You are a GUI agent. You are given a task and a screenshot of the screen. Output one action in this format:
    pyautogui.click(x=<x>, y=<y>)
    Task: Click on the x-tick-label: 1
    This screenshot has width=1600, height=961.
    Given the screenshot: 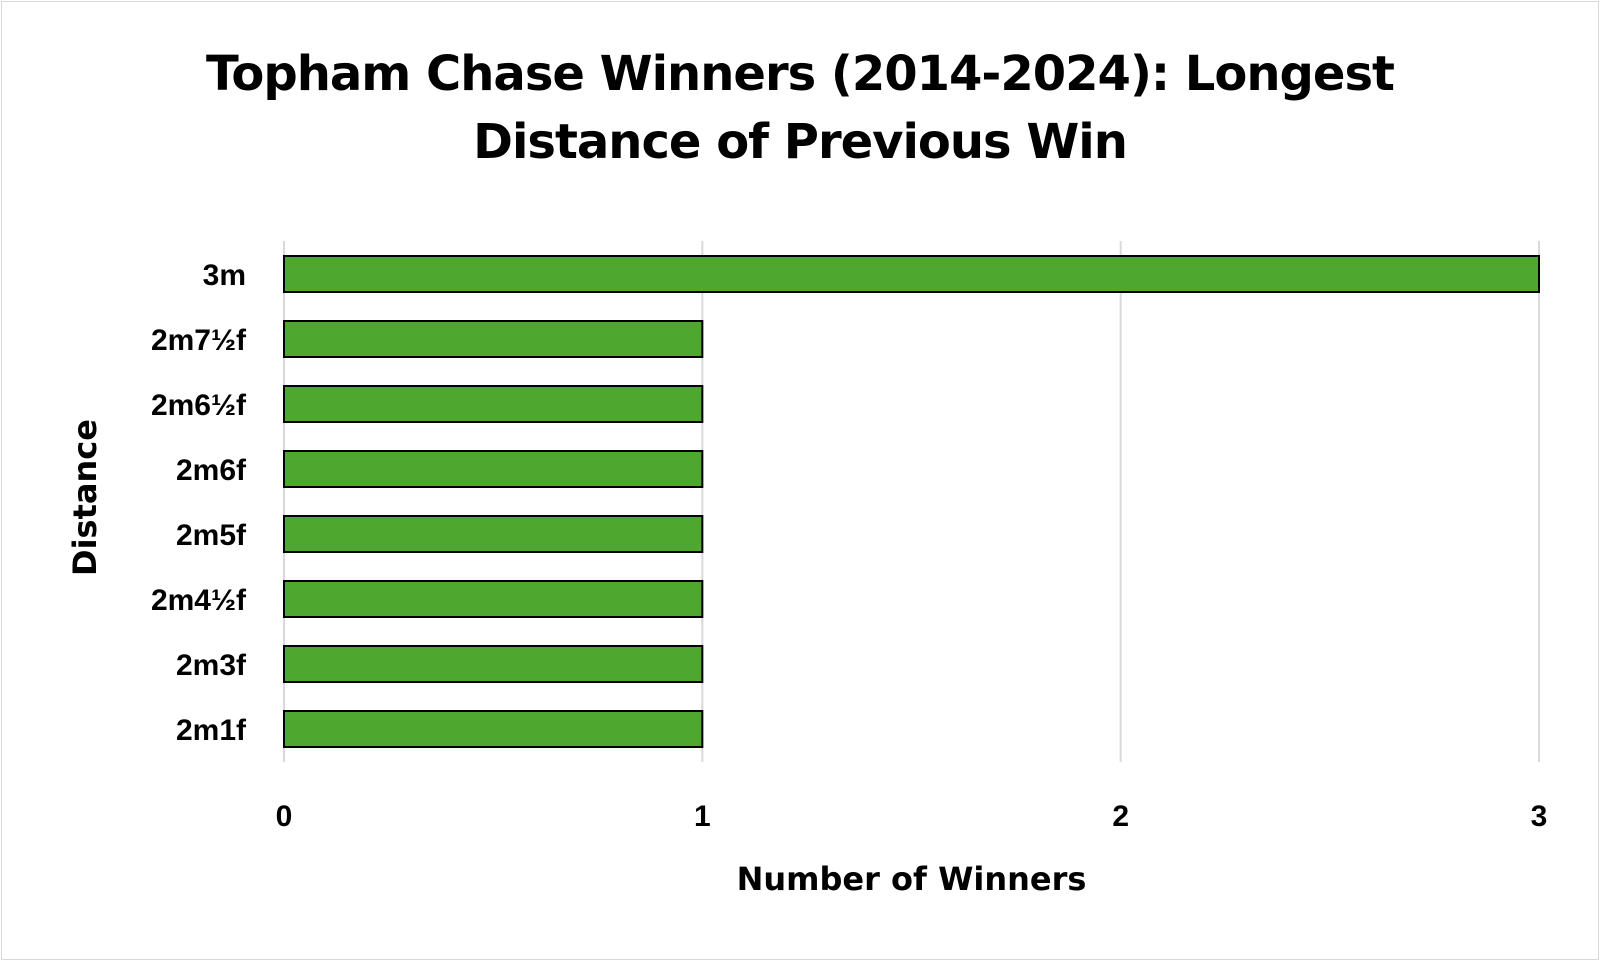 What is the action you would take?
    pyautogui.click(x=702, y=816)
    